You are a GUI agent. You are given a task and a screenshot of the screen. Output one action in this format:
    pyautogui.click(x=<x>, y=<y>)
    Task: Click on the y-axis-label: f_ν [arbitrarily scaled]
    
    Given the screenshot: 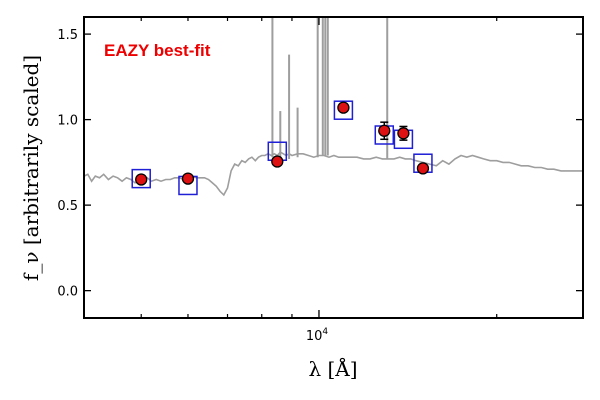 What is the action you would take?
    pyautogui.click(x=31, y=168)
    